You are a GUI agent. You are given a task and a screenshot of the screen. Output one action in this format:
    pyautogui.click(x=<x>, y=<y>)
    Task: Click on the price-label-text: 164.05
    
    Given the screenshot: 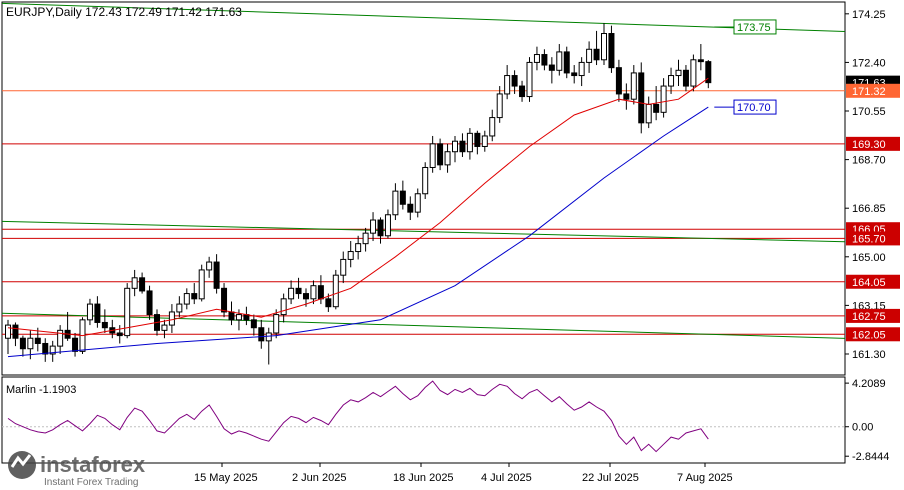 What is the action you would take?
    pyautogui.click(x=869, y=283)
    